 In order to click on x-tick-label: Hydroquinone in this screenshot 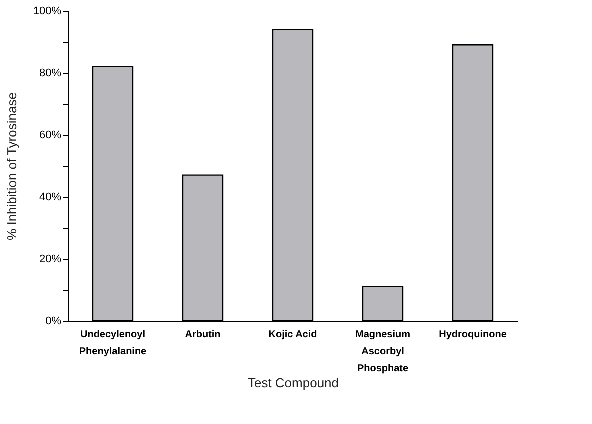, I will do `click(473, 335)`.